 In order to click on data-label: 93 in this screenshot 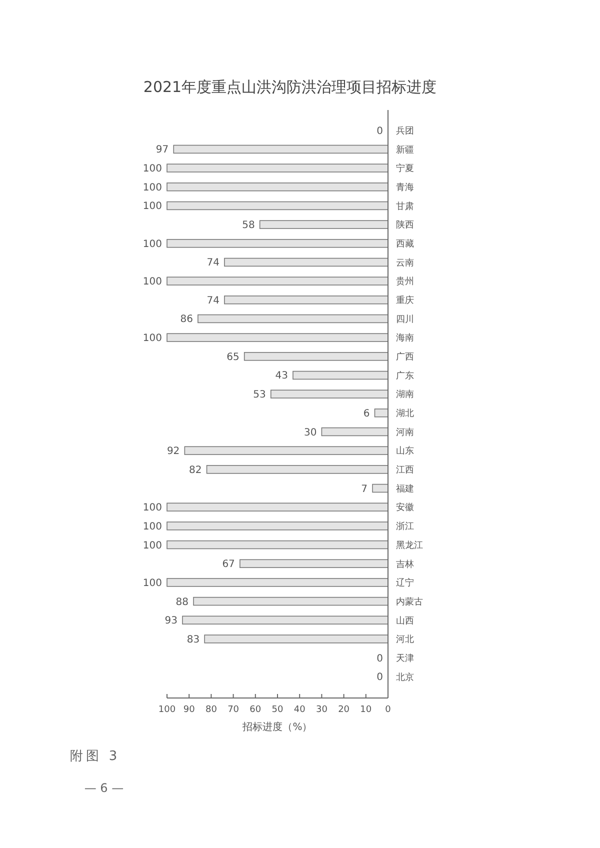, I will do `click(171, 621)`.